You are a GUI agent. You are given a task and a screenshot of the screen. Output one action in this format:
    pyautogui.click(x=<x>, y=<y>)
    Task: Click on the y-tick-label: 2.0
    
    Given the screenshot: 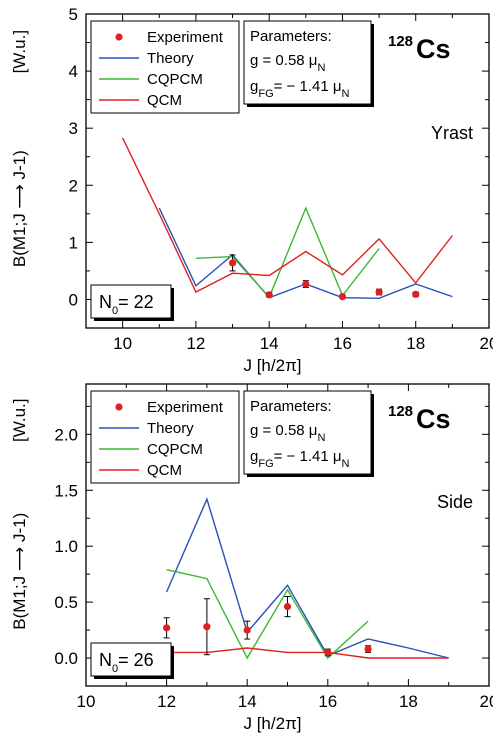 What is the action you would take?
    pyautogui.click(x=66, y=434)
    